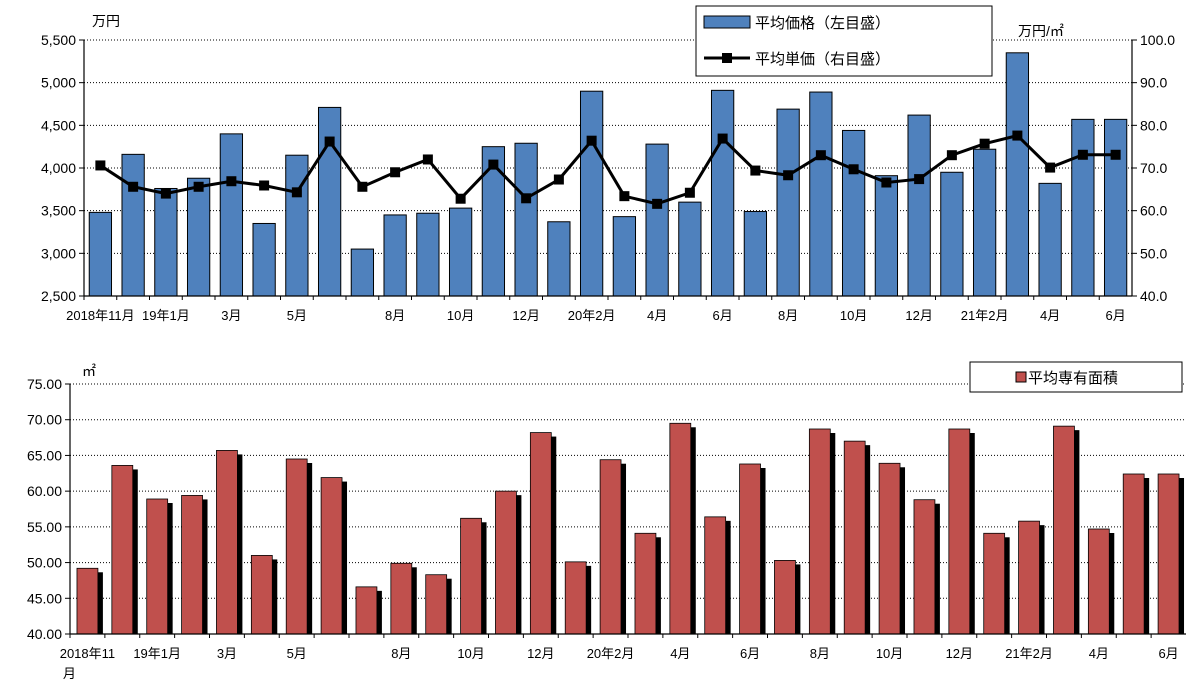 This screenshot has width=1198, height=682. What do you see at coordinates (44, 420) in the screenshot?
I see `y-tick-label: 70.00` at bounding box center [44, 420].